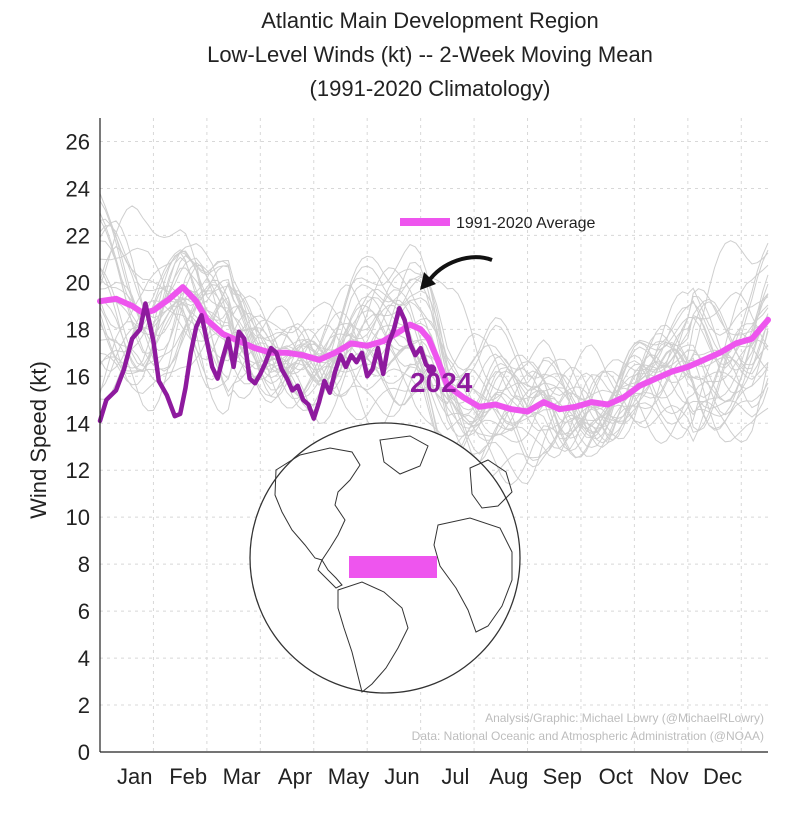 The width and height of the screenshot is (800, 820). I want to click on globe-inset, so click(385, 558).